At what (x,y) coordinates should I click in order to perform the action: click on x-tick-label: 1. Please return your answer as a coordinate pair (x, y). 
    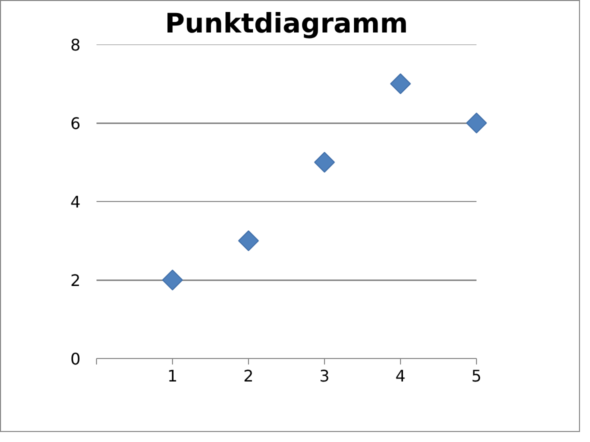
    Looking at the image, I should click on (172, 376).